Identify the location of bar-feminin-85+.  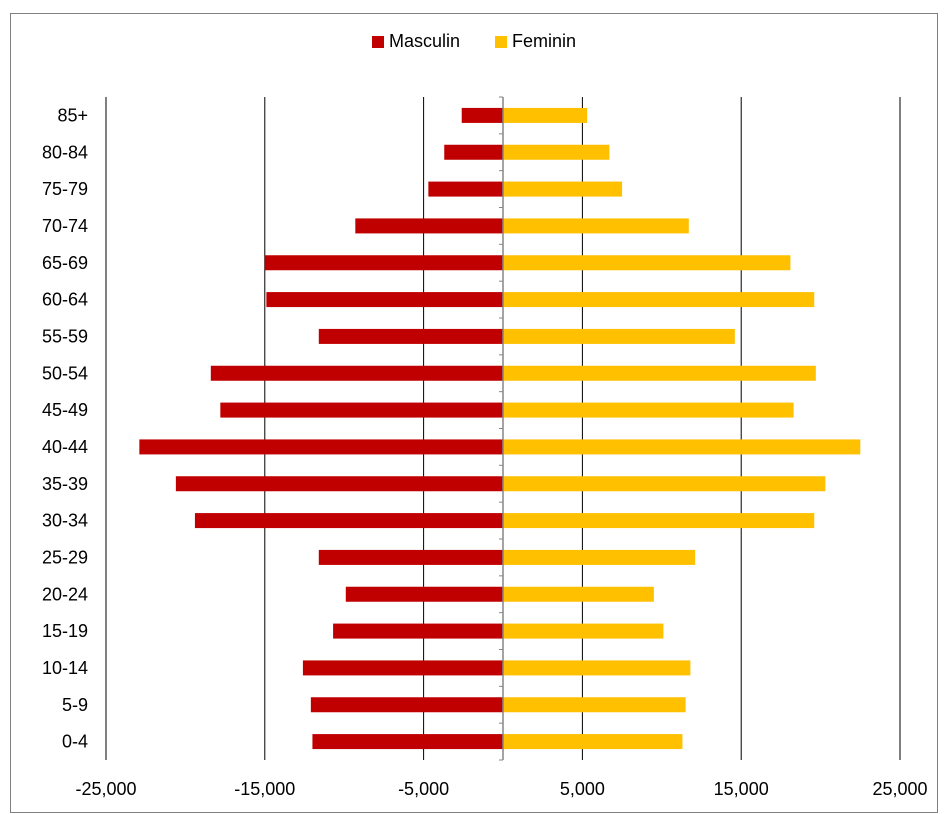
(545, 115).